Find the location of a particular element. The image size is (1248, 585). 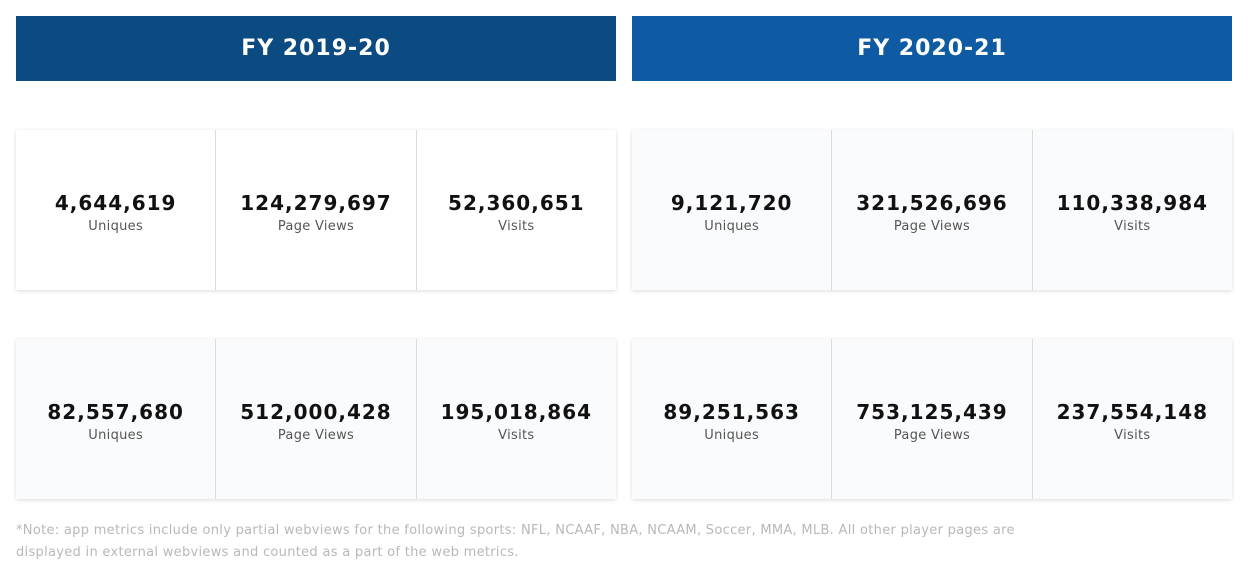

metric-value: 124,279,697 is located at coordinates (316, 202).